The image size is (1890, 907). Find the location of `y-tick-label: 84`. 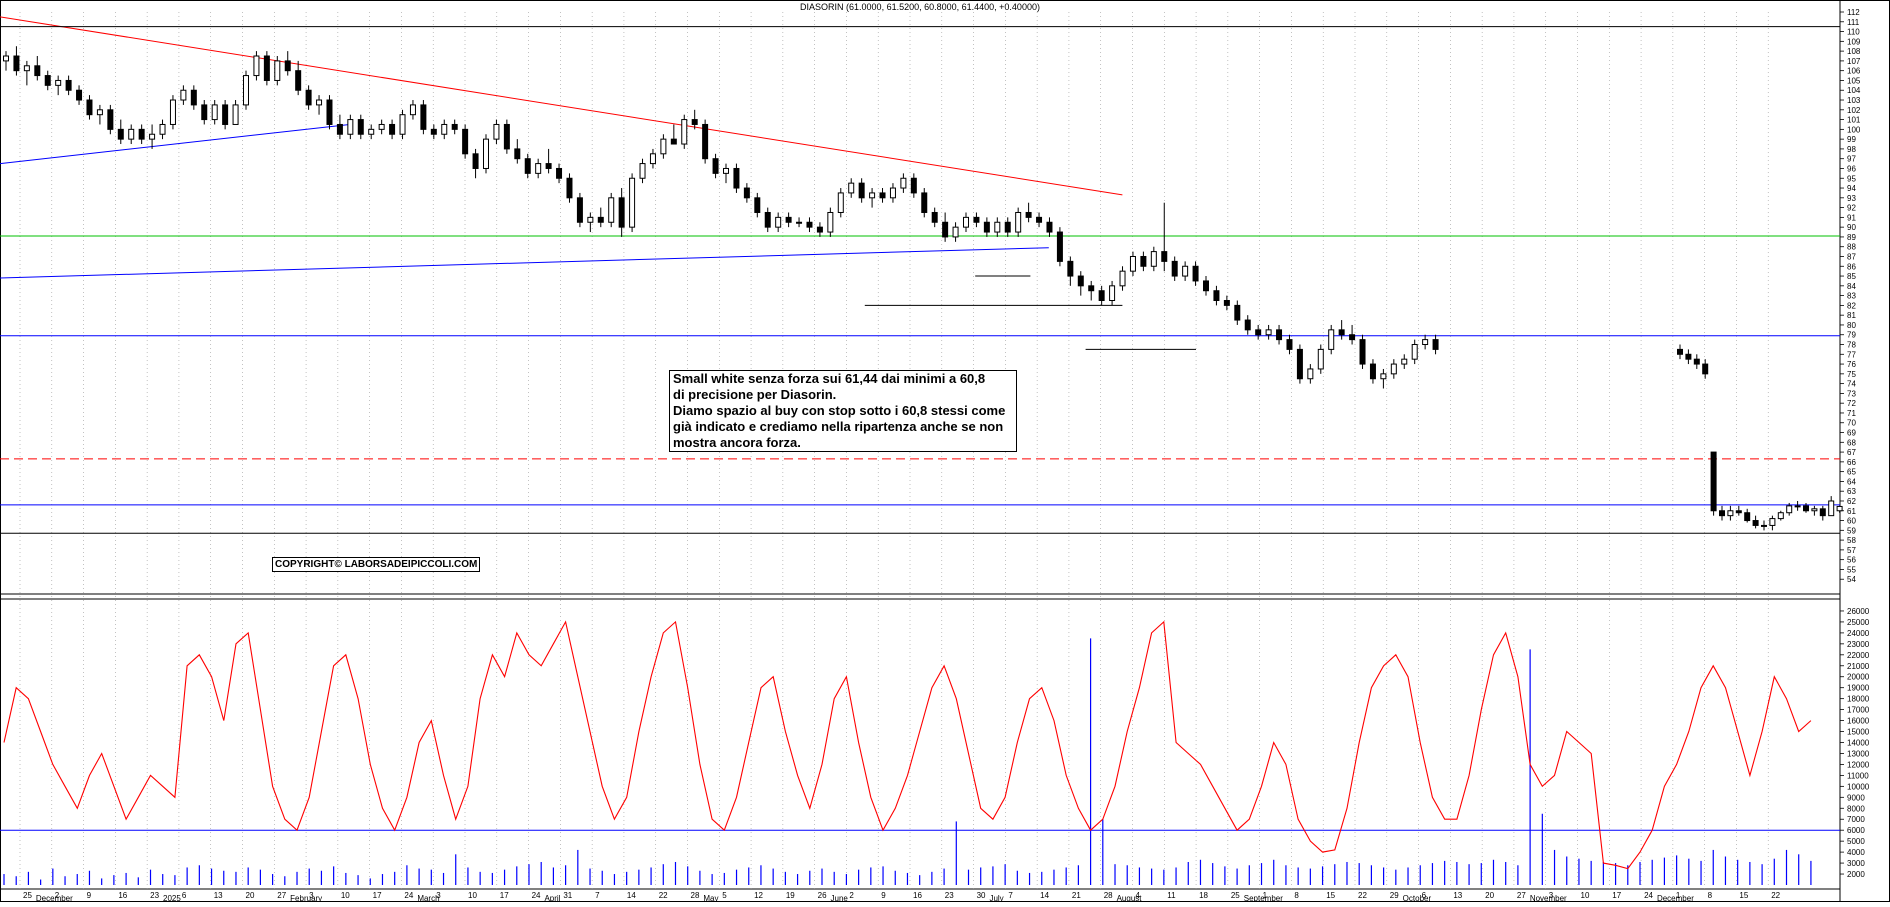

y-tick-label: 84 is located at coordinates (1851, 286).